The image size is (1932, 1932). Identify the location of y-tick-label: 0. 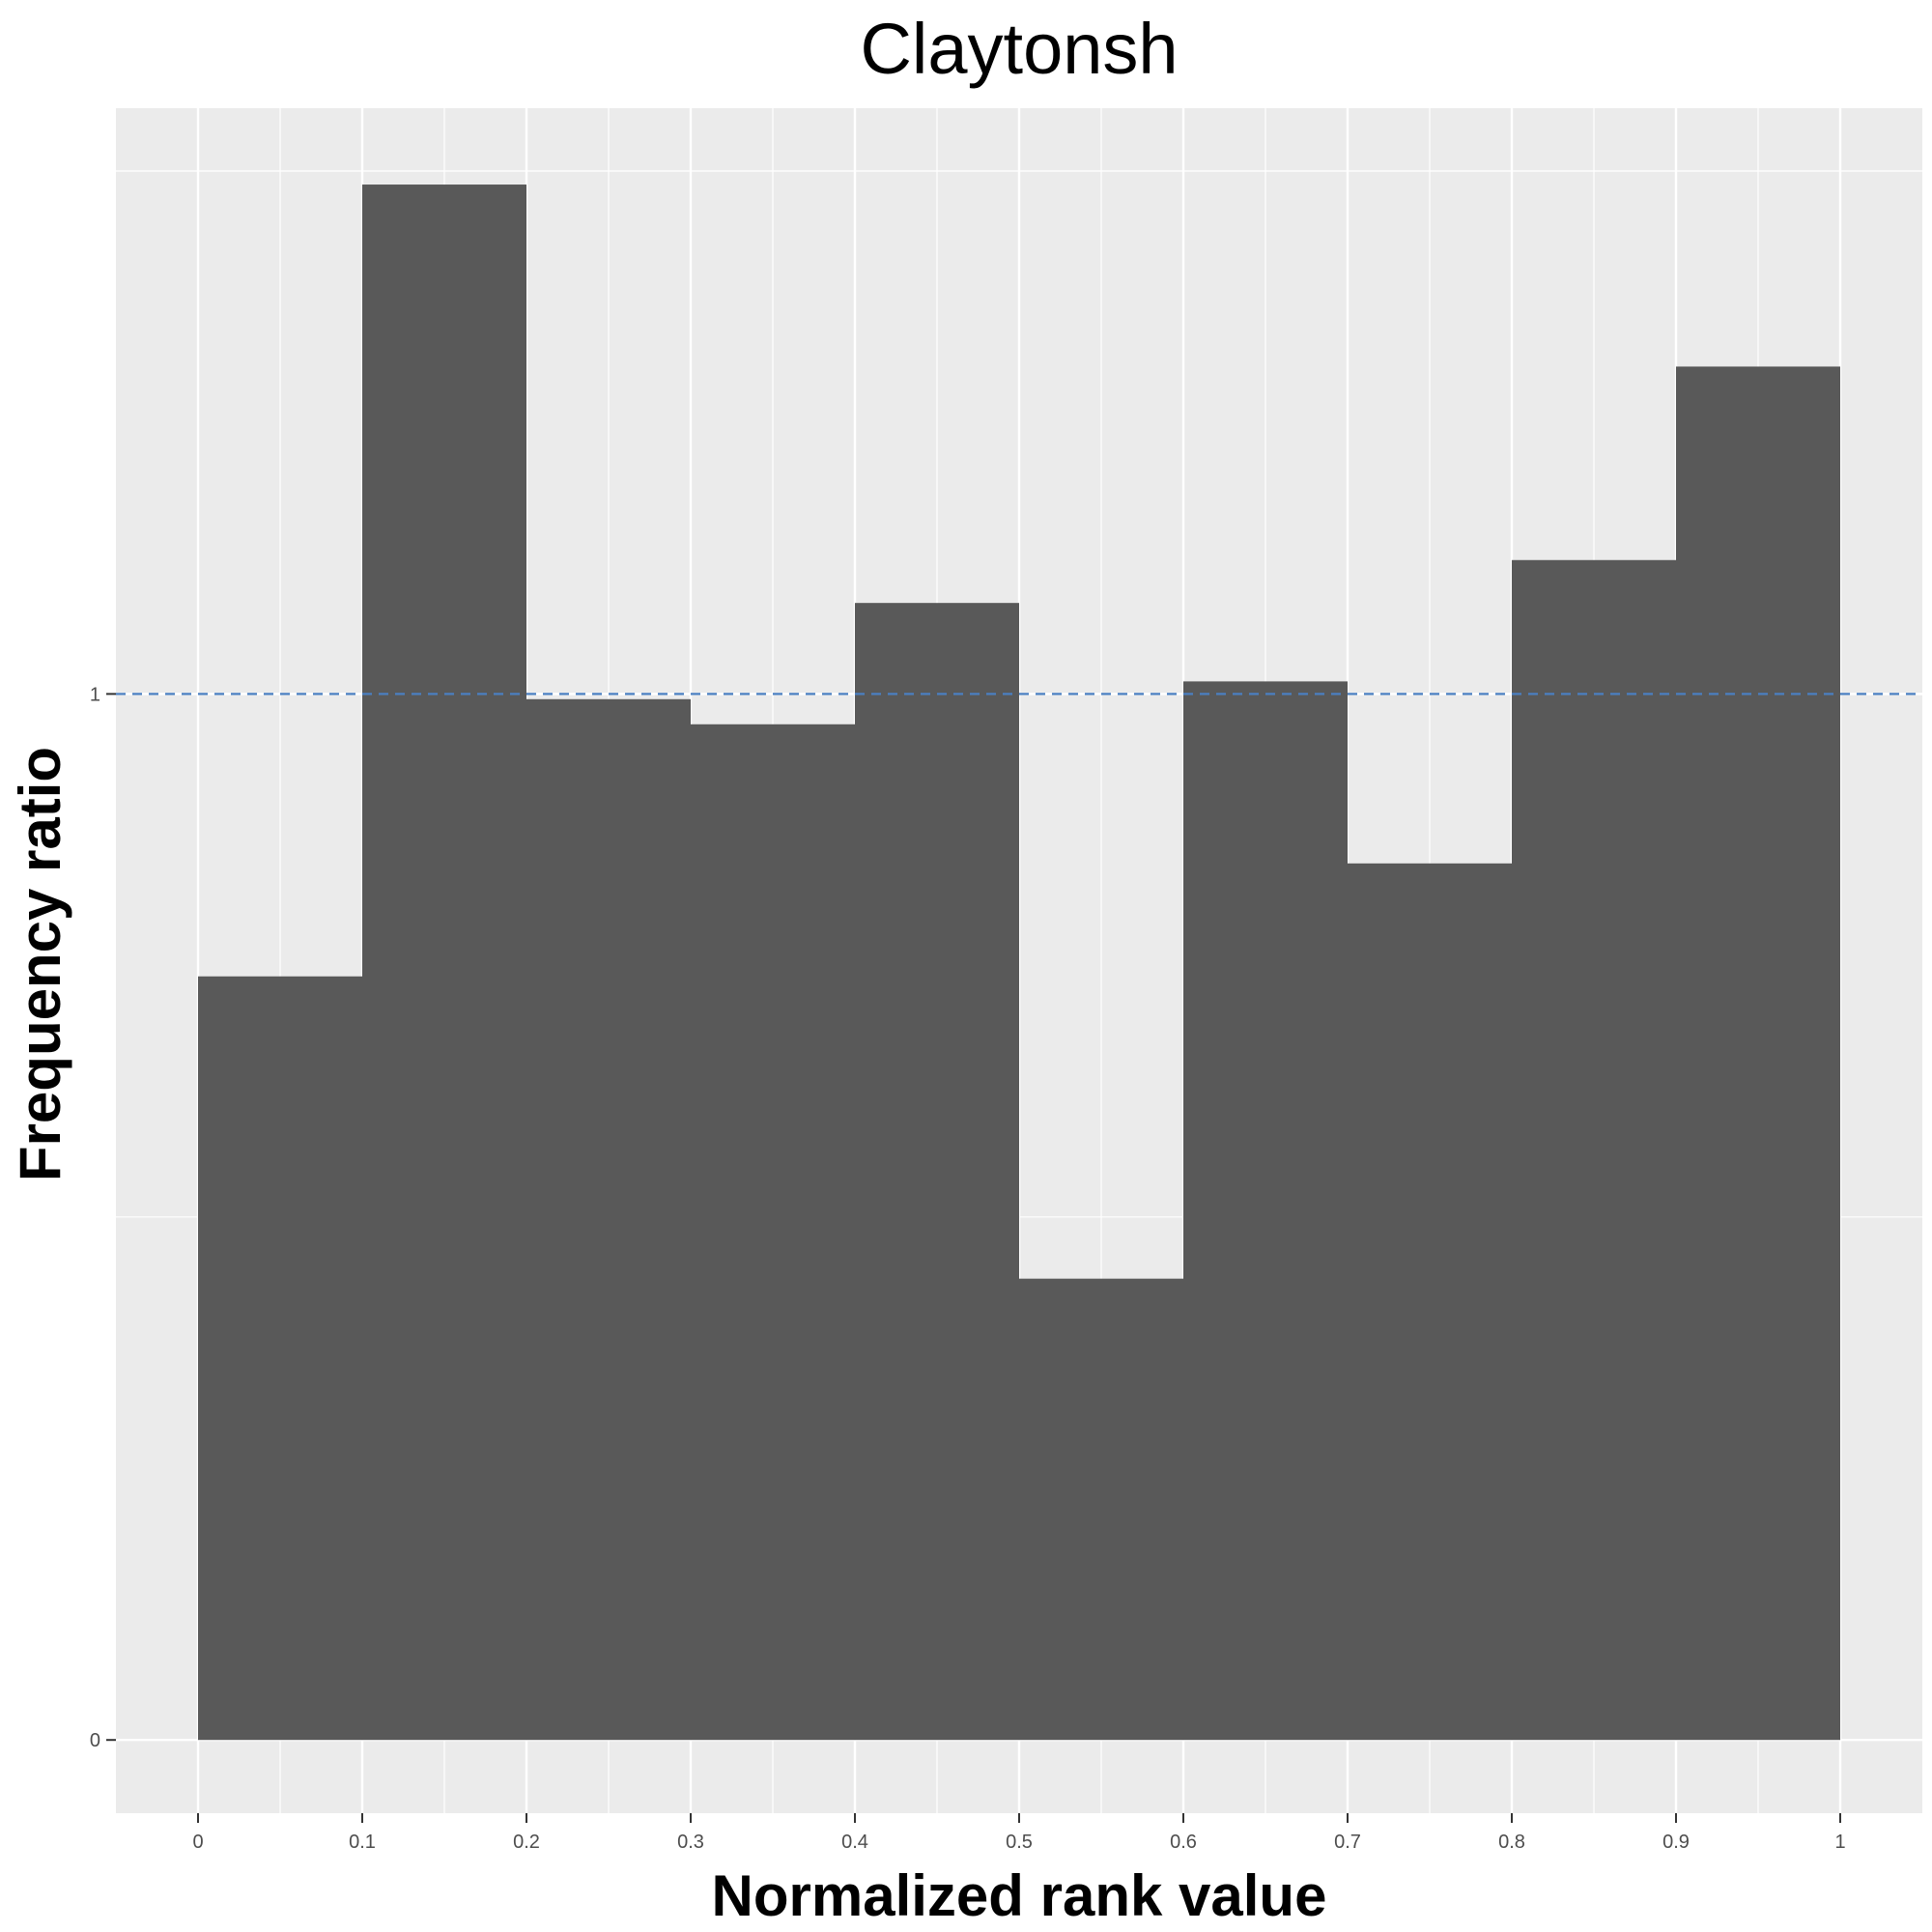
(95, 1740).